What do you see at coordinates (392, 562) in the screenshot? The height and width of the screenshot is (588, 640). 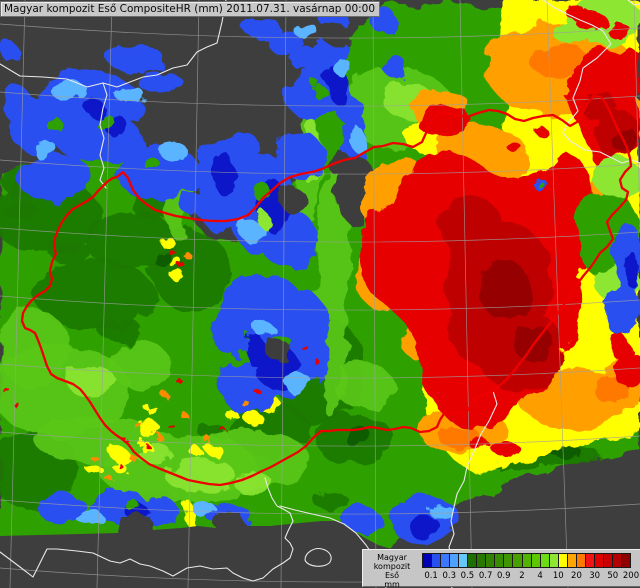 I see `legend-title-line1: Magyar kompozit` at bounding box center [392, 562].